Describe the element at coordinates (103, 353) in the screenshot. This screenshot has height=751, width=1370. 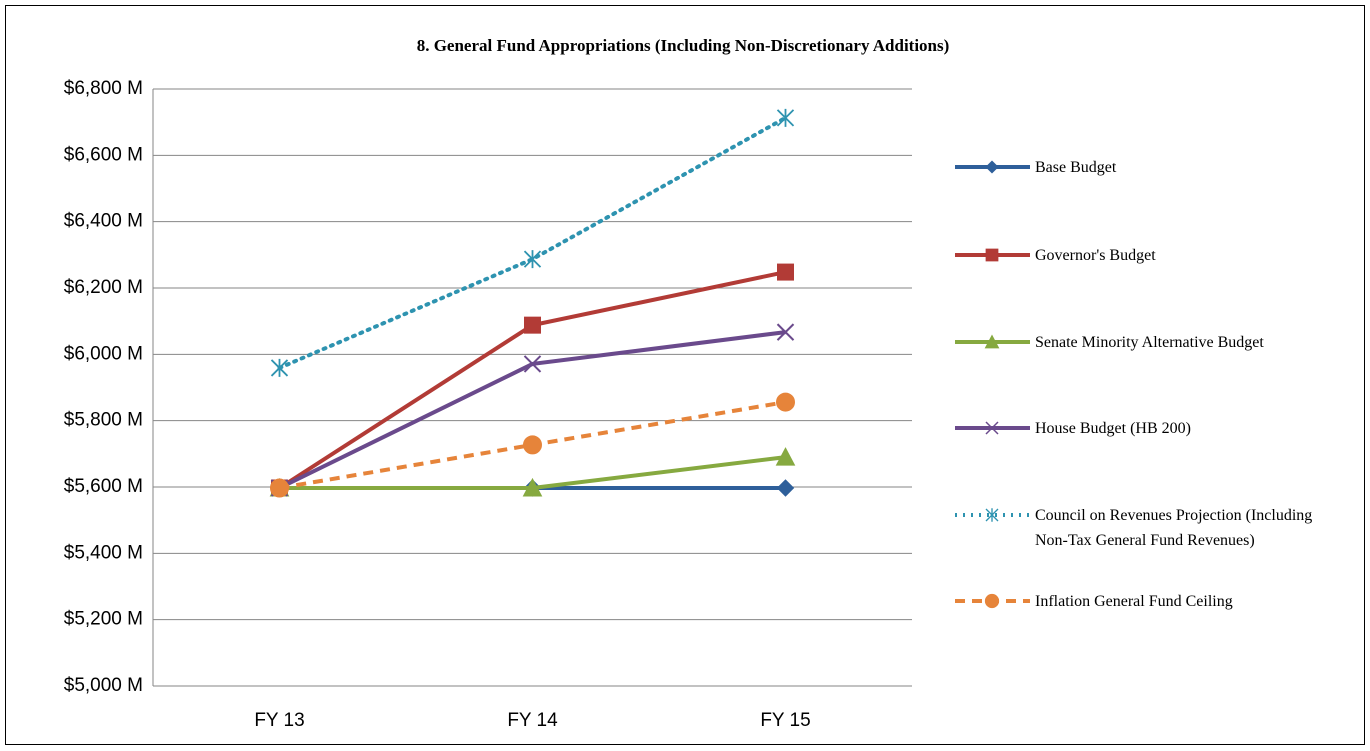
I see `y-tick-label: $6,000 M` at that location.